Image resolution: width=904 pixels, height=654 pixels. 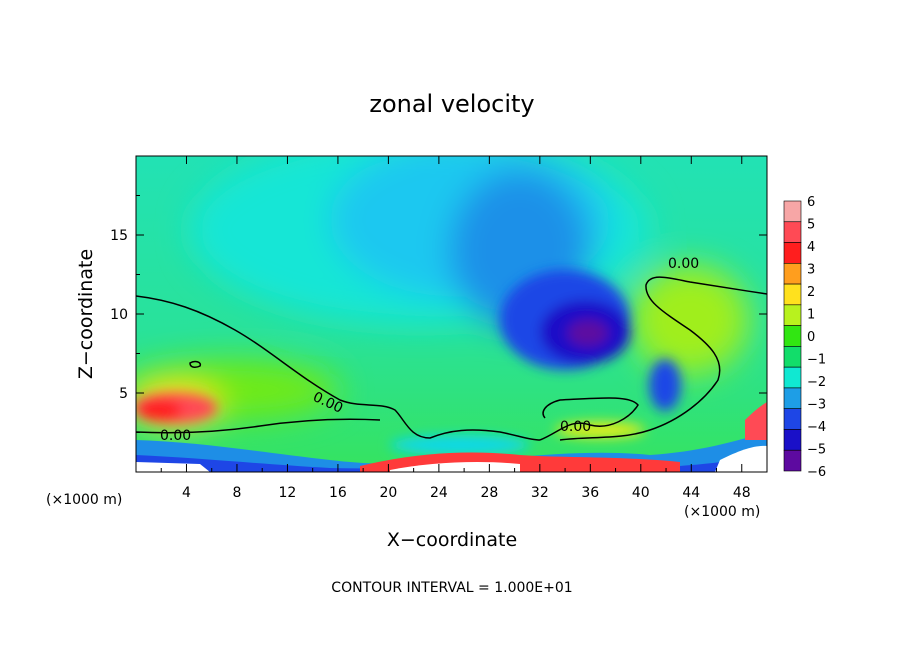 What do you see at coordinates (388, 493) in the screenshot?
I see `x-tick-label: 20` at bounding box center [388, 493].